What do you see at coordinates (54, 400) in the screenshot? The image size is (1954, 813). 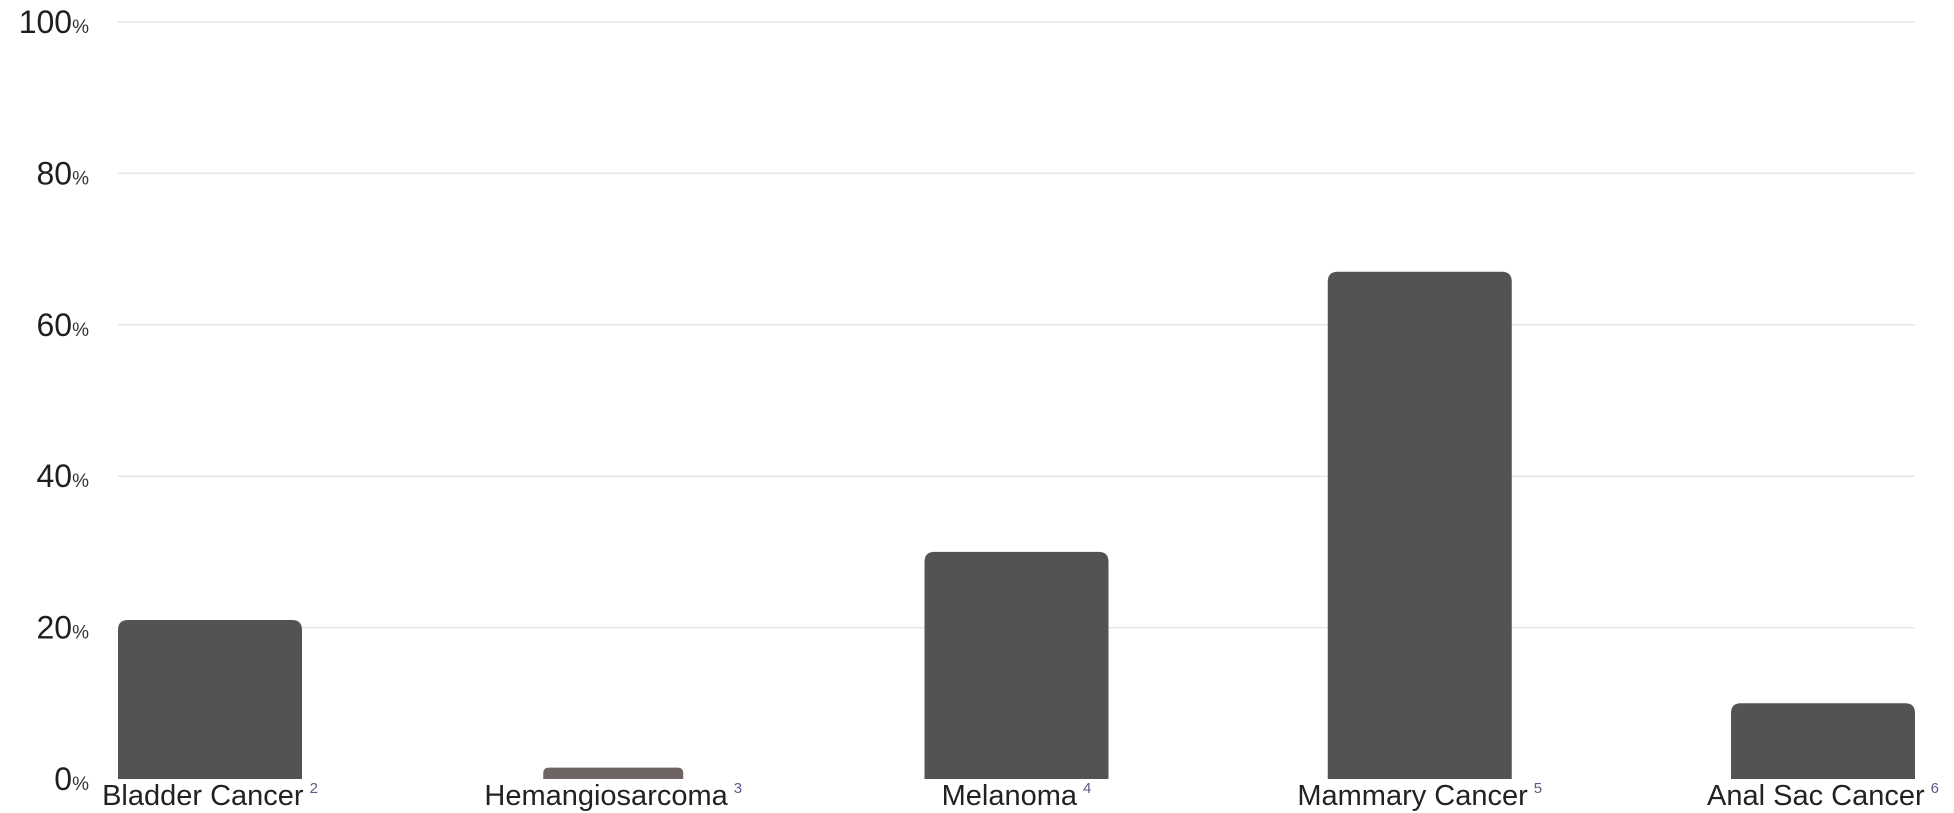 I see `y-axis: 0%20%40%60%80%100%` at bounding box center [54, 400].